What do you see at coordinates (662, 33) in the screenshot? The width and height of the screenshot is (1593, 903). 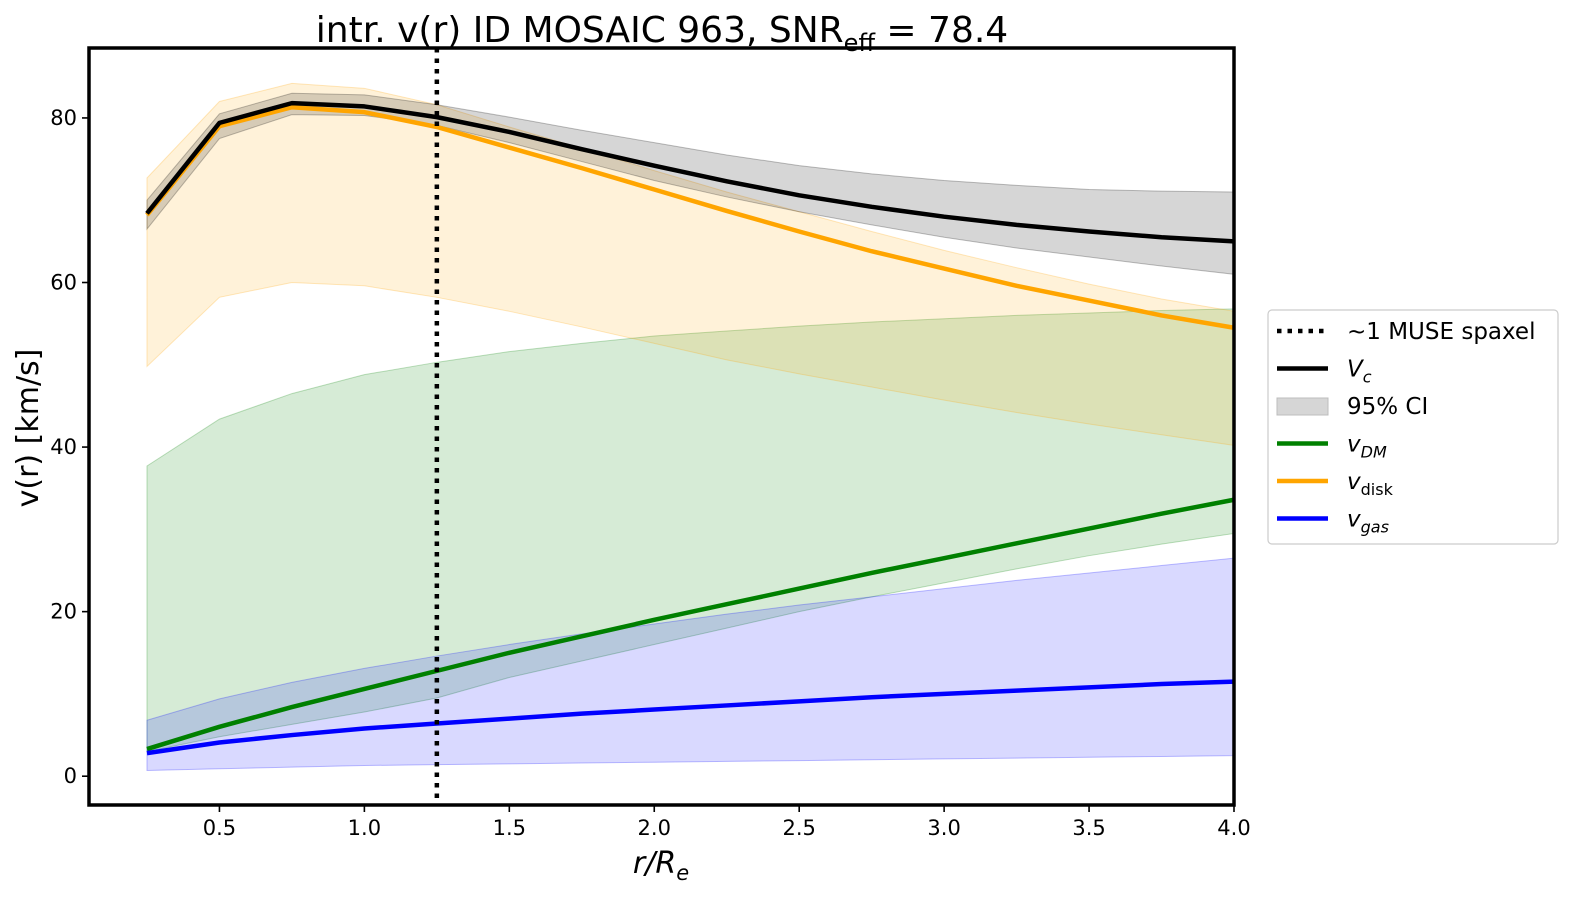 I see `chart-title: intr. v(r) ID MOSAIC 963, SNReff = 78.4` at bounding box center [662, 33].